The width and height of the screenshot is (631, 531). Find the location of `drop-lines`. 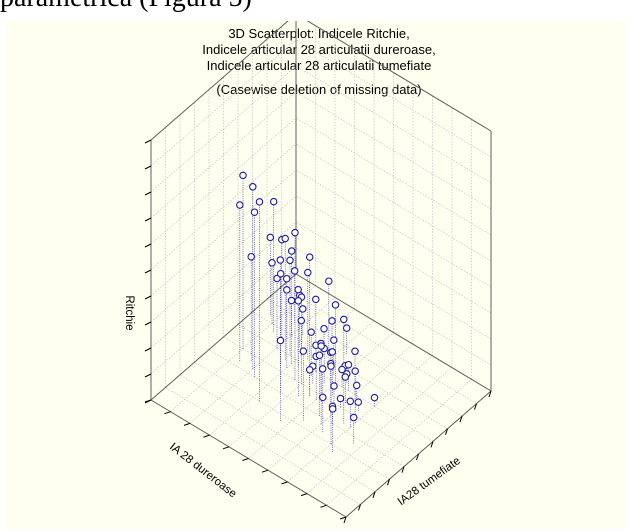

drop-lines is located at coordinates (307, 314).